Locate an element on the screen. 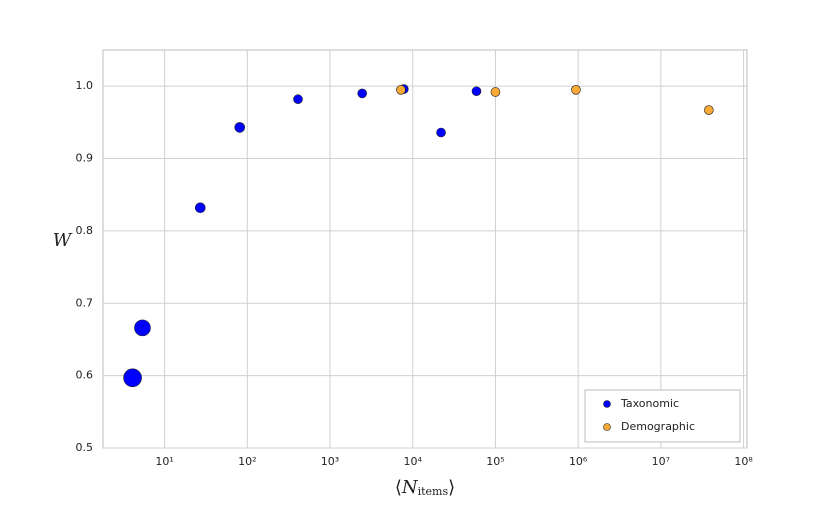 The image size is (830, 513). x-tick-label: 10² is located at coordinates (247, 461).